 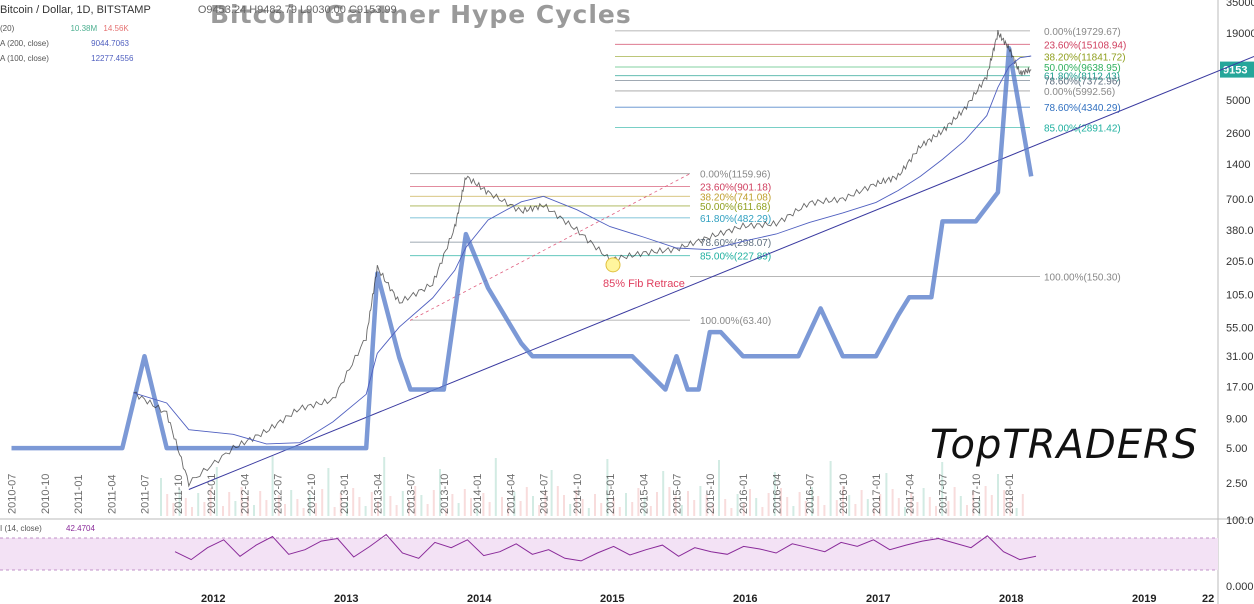 I want to click on fib-level-label: 100.00%(63.40), so click(x=735, y=321).